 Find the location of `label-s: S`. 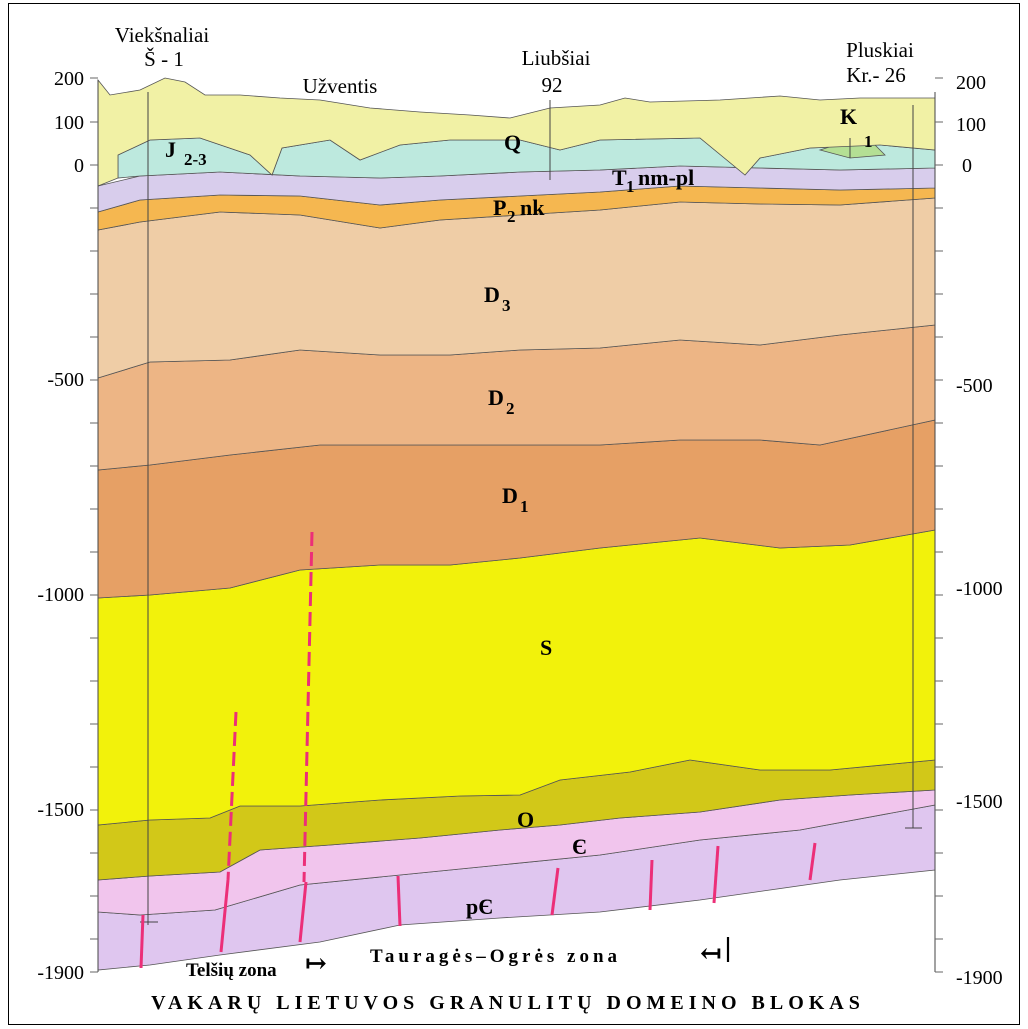

label-s: S is located at coordinates (546, 647).